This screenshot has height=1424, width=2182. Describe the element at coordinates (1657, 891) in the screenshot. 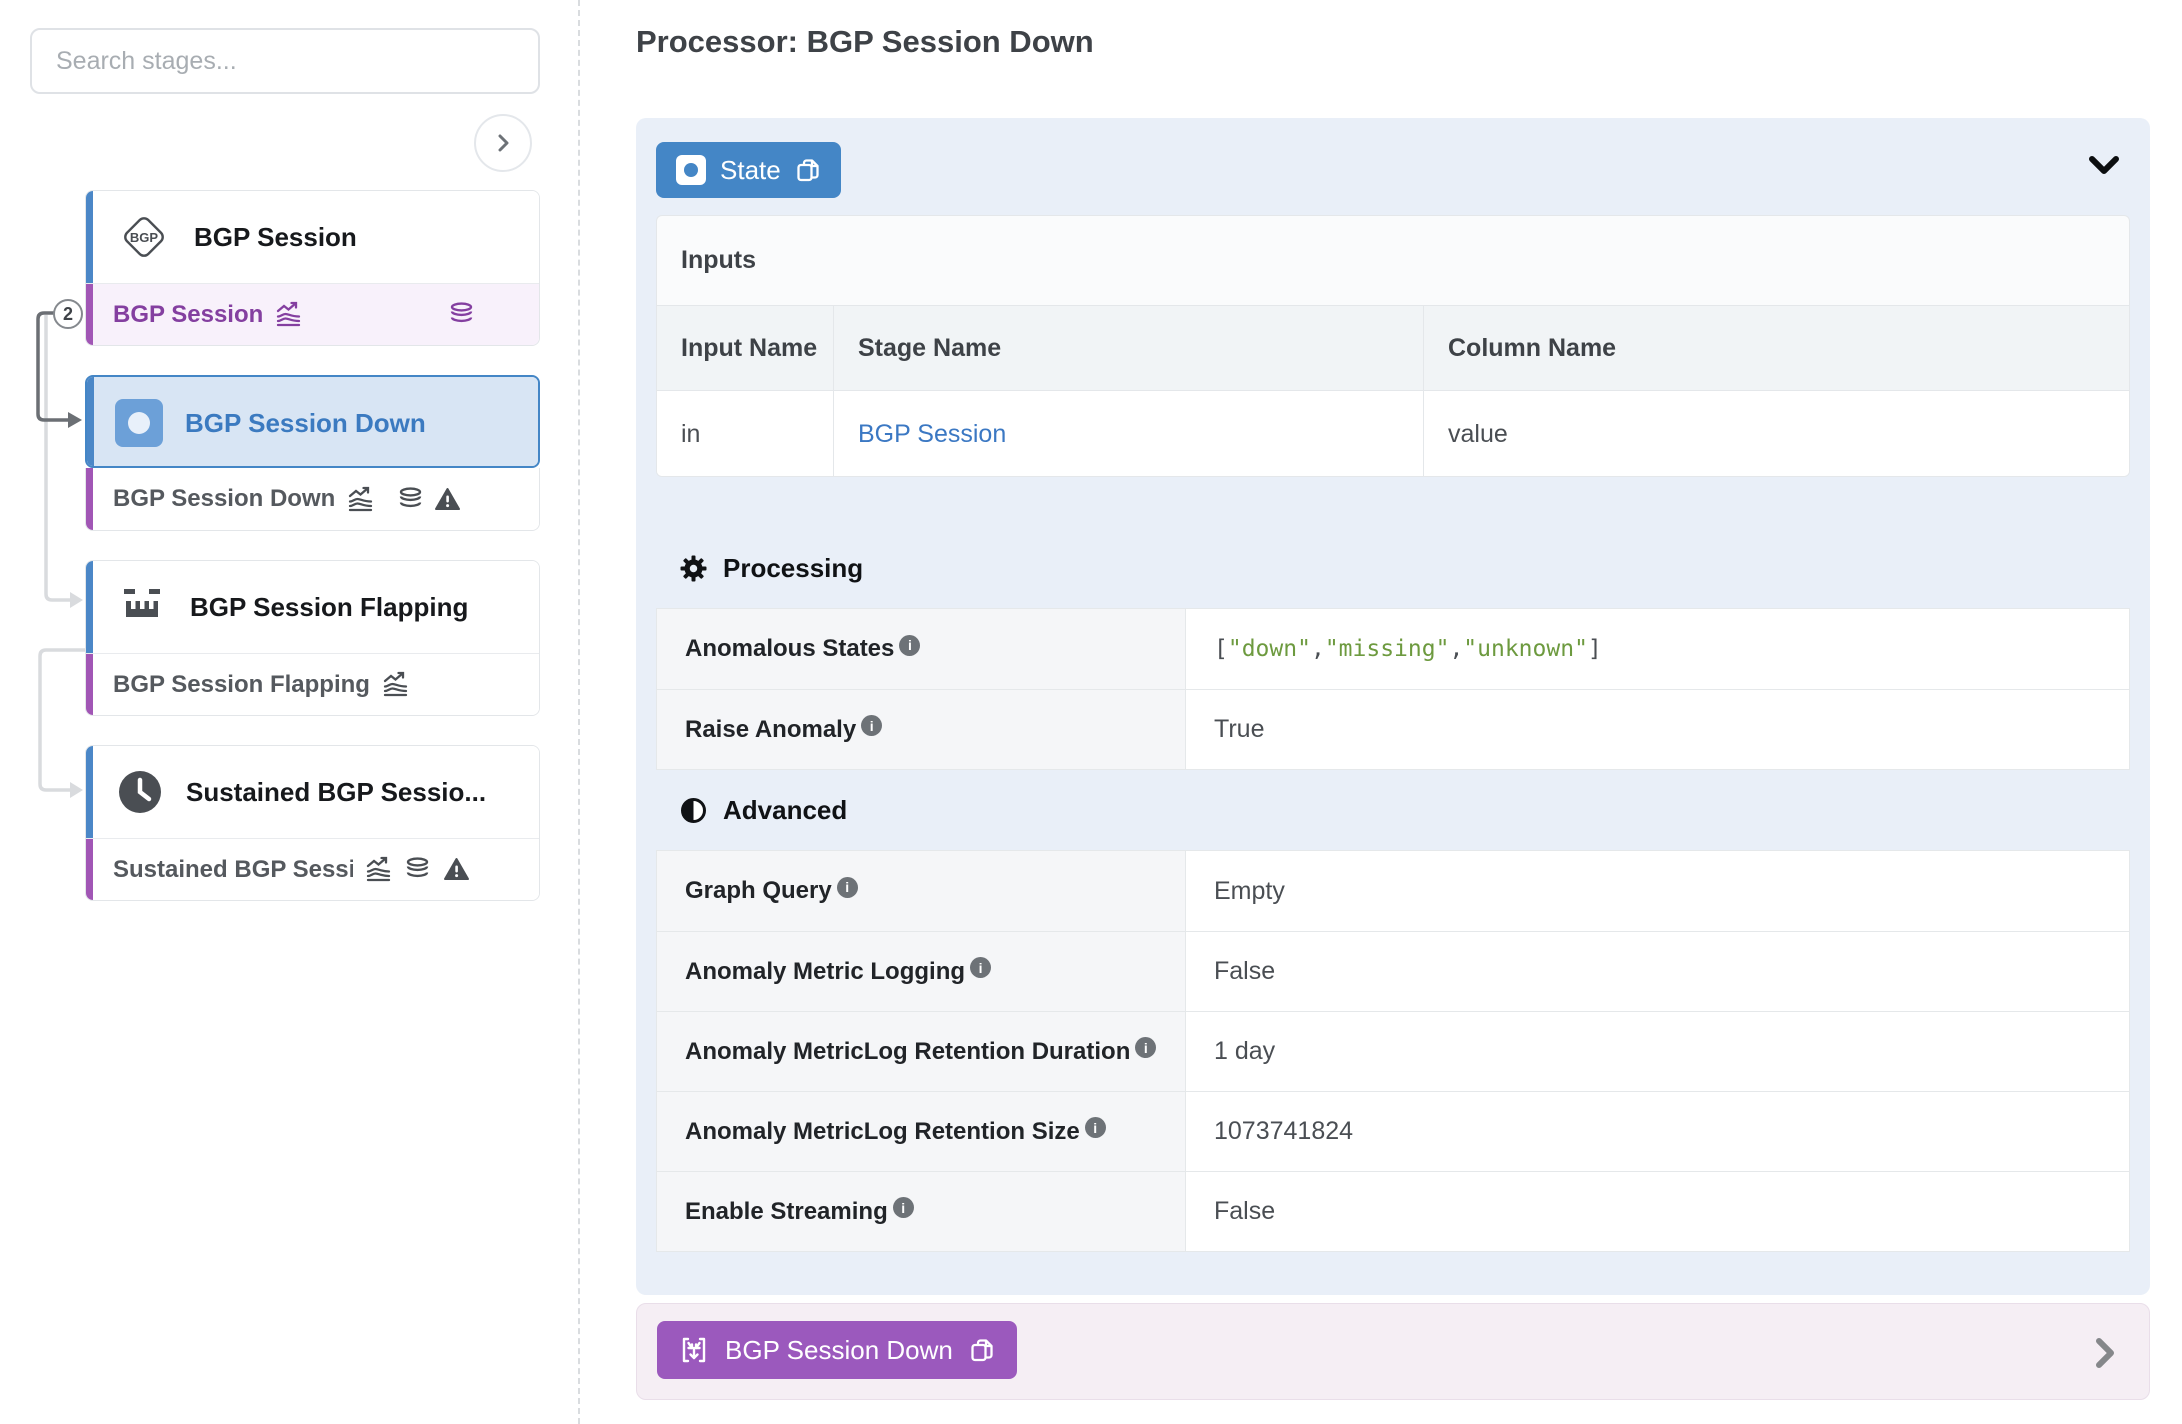

I see `setting-value: Empty` at that location.